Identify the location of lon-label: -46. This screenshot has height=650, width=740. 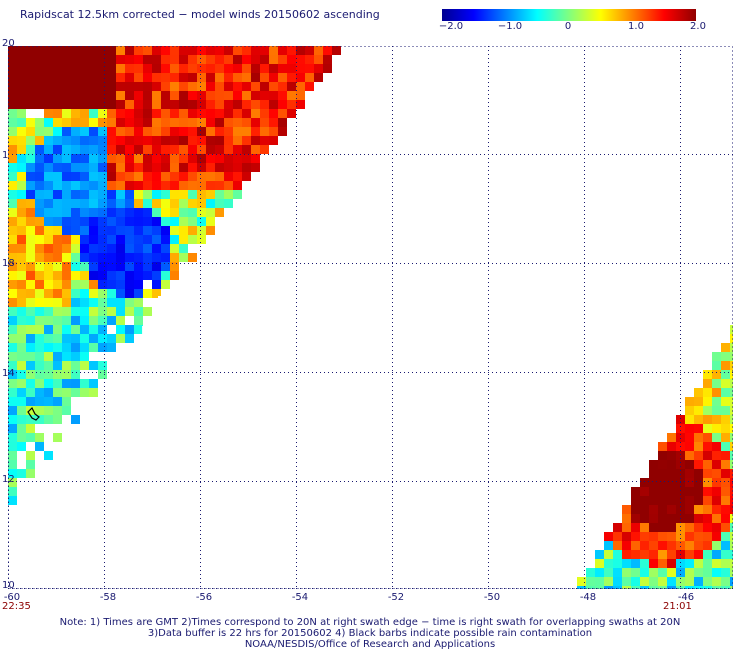
(686, 597).